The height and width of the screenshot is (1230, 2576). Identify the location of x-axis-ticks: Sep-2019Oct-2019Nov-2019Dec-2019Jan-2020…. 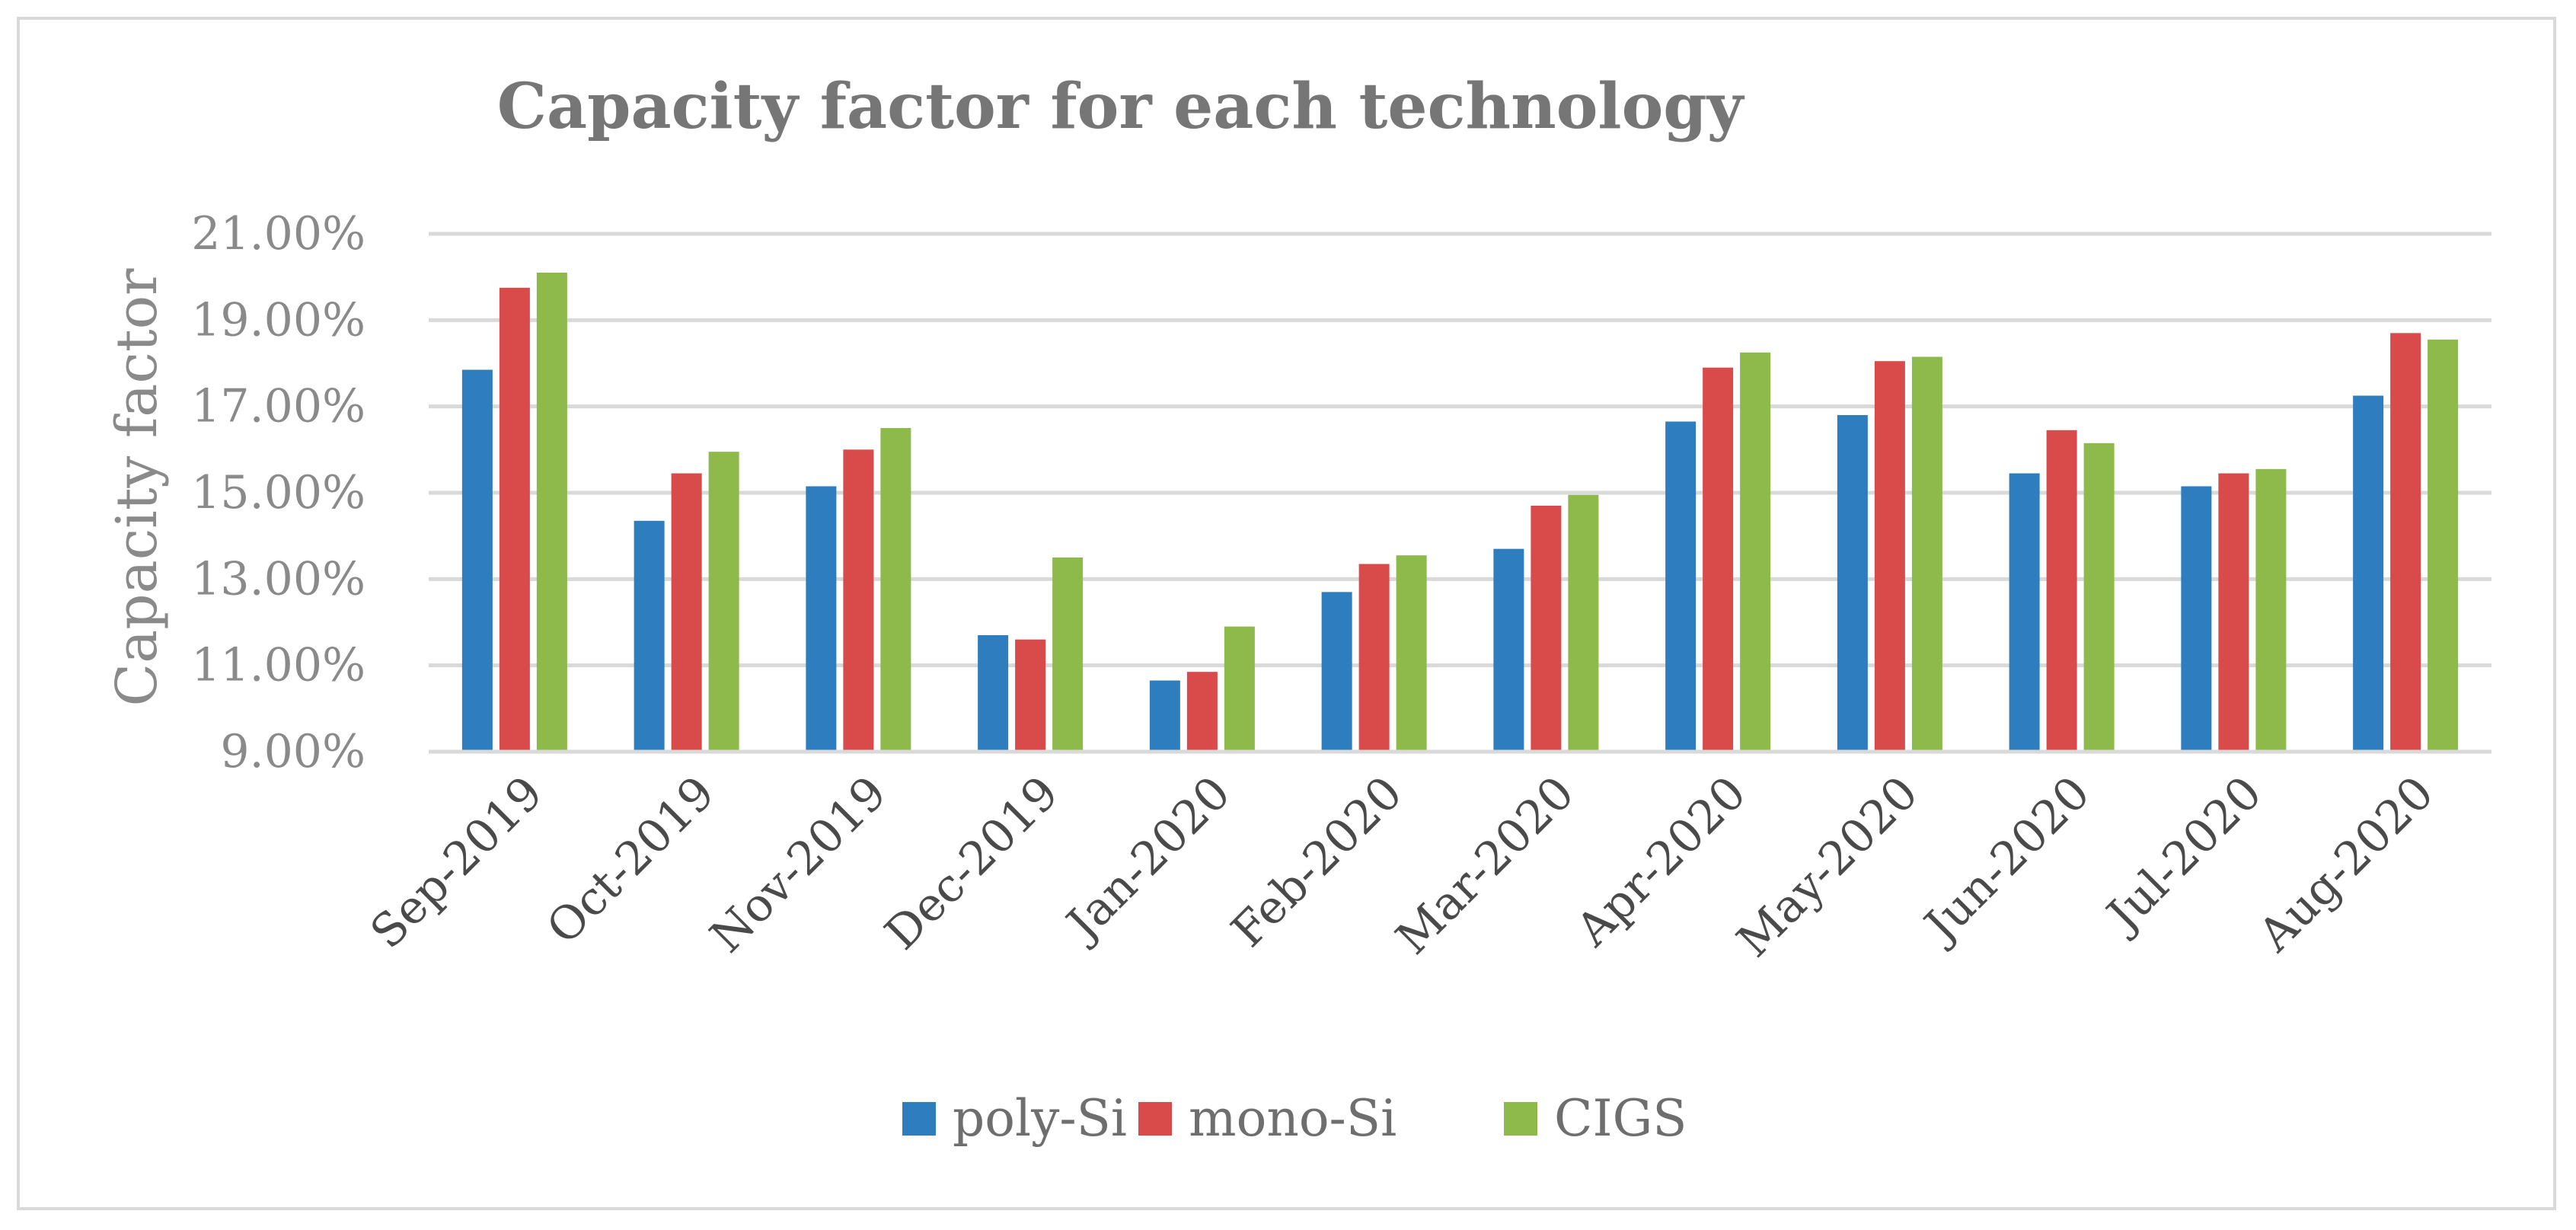
(1402, 867).